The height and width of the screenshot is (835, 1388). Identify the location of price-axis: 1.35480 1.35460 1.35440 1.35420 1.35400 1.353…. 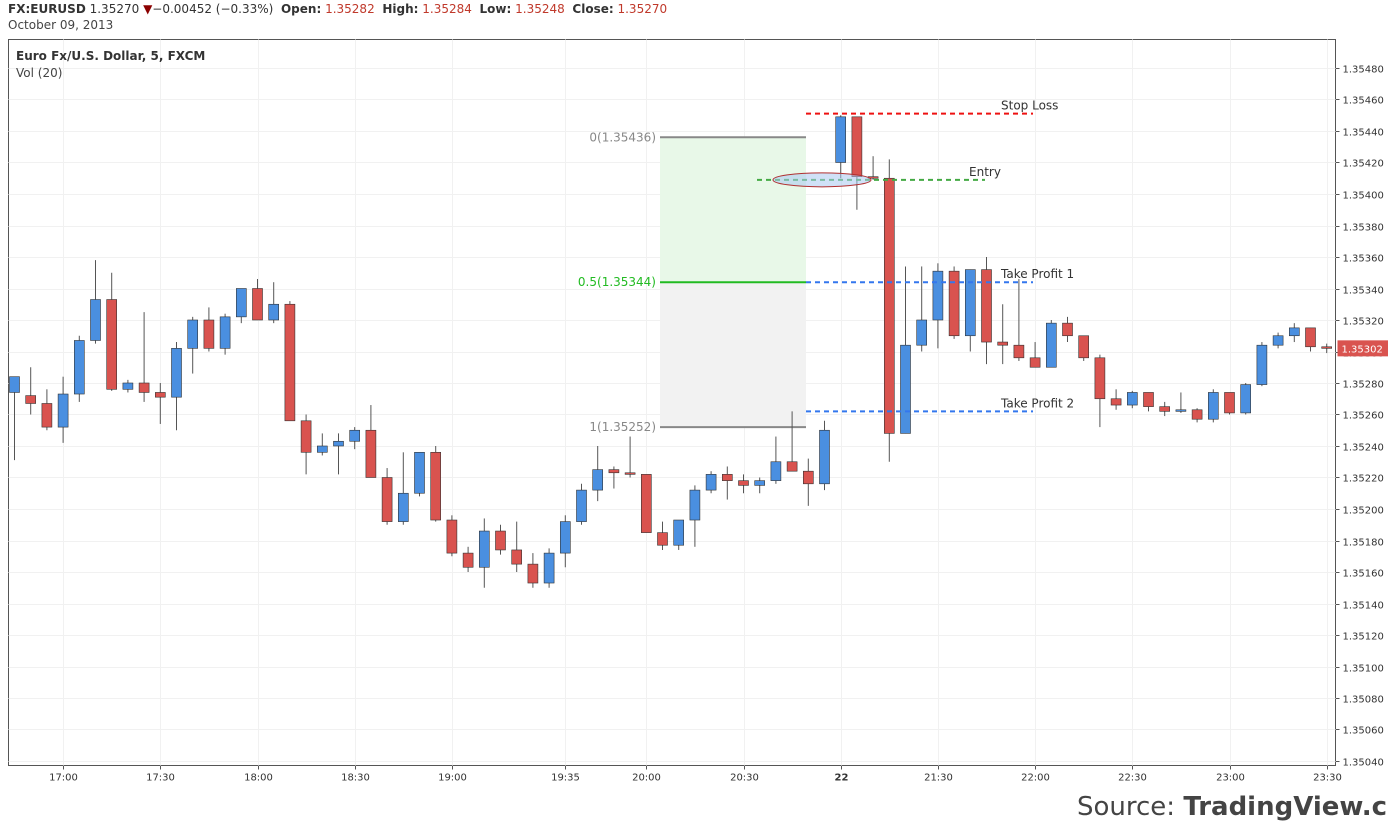
(1361, 417).